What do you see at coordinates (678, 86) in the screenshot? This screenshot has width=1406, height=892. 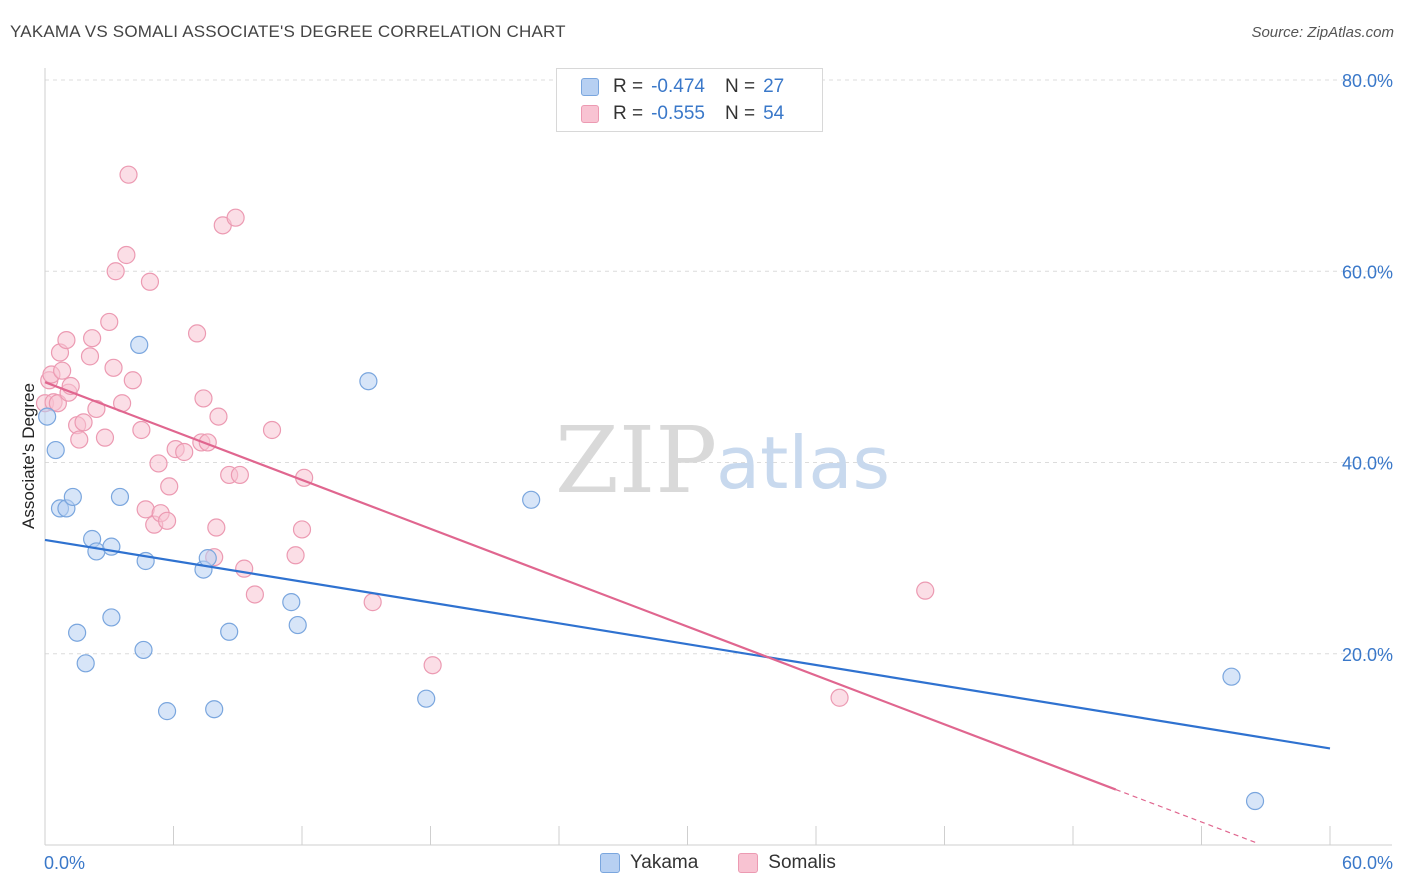 I see `legend-r-value: -0.474` at bounding box center [678, 86].